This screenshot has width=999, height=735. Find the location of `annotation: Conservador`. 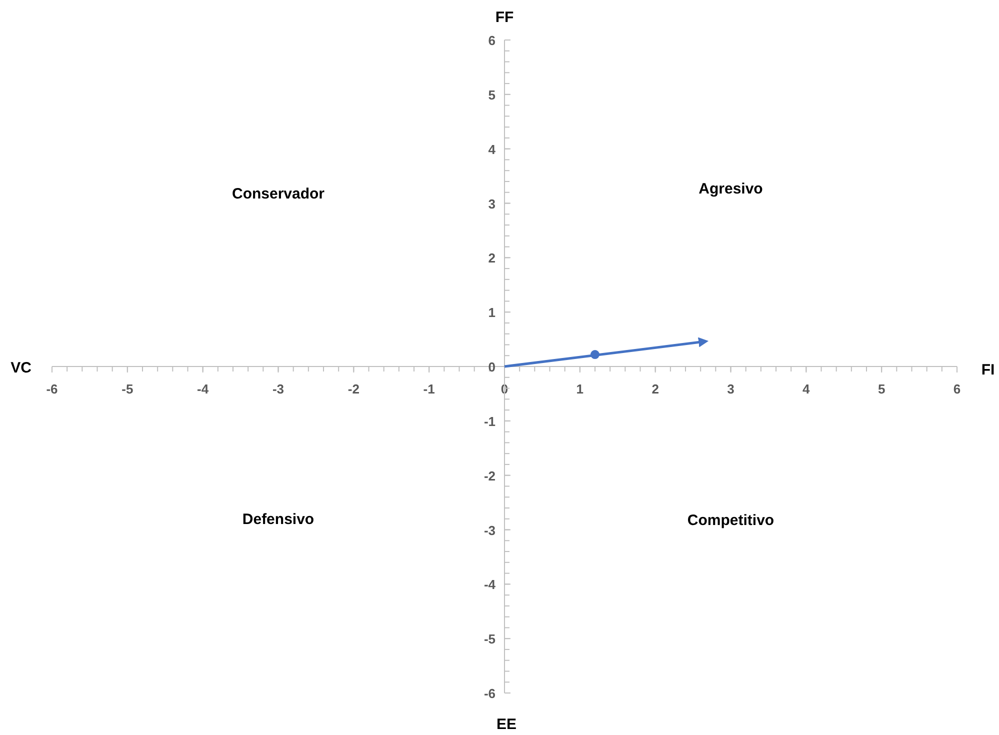

annotation: Conservador is located at coordinates (278, 193).